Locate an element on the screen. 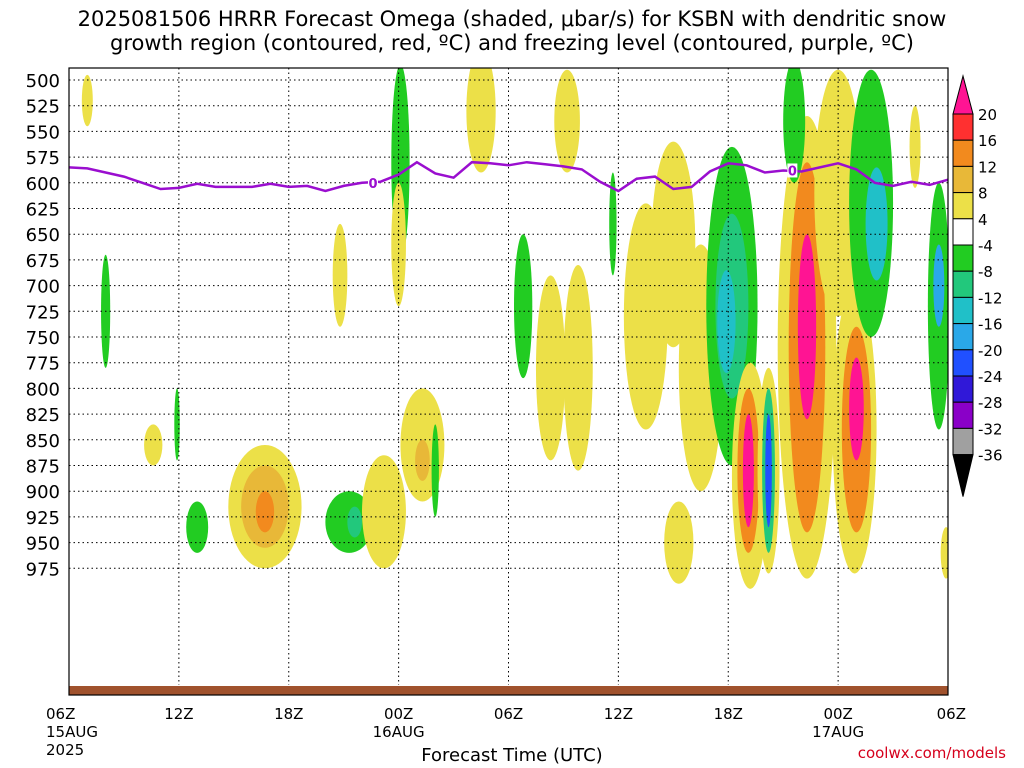  y-tick-label: 800 is located at coordinates (43, 389).